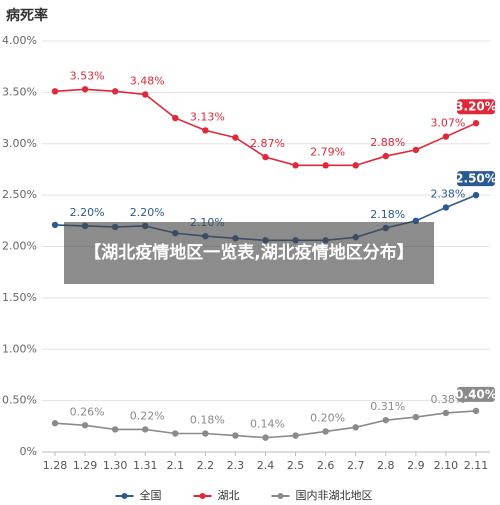 The image size is (500, 505). Describe the element at coordinates (19, 297) in the screenshot. I see `y-tick-label: 1.50%` at that location.